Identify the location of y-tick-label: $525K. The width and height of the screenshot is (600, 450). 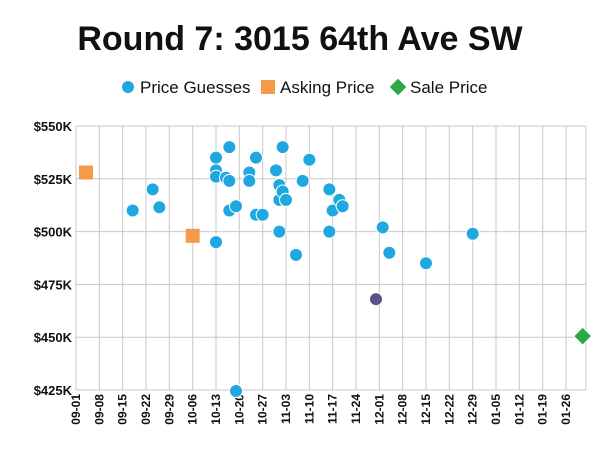
(53, 179).